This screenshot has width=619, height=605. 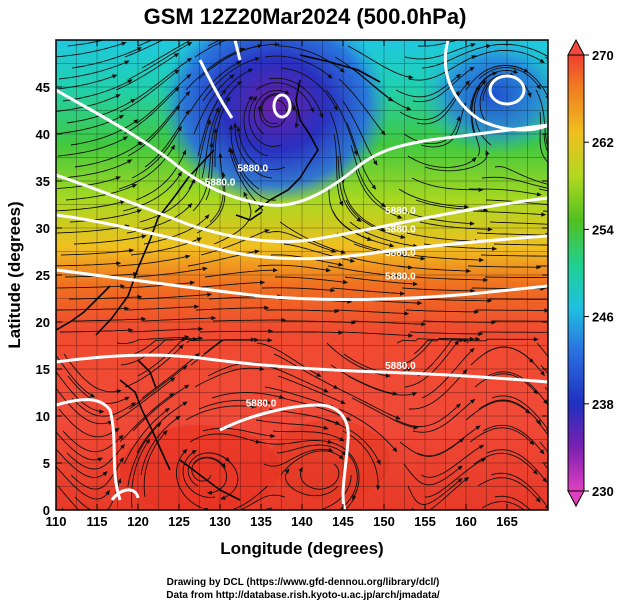 What do you see at coordinates (220, 521) in the screenshot?
I see `x-tick-label: 130` at bounding box center [220, 521].